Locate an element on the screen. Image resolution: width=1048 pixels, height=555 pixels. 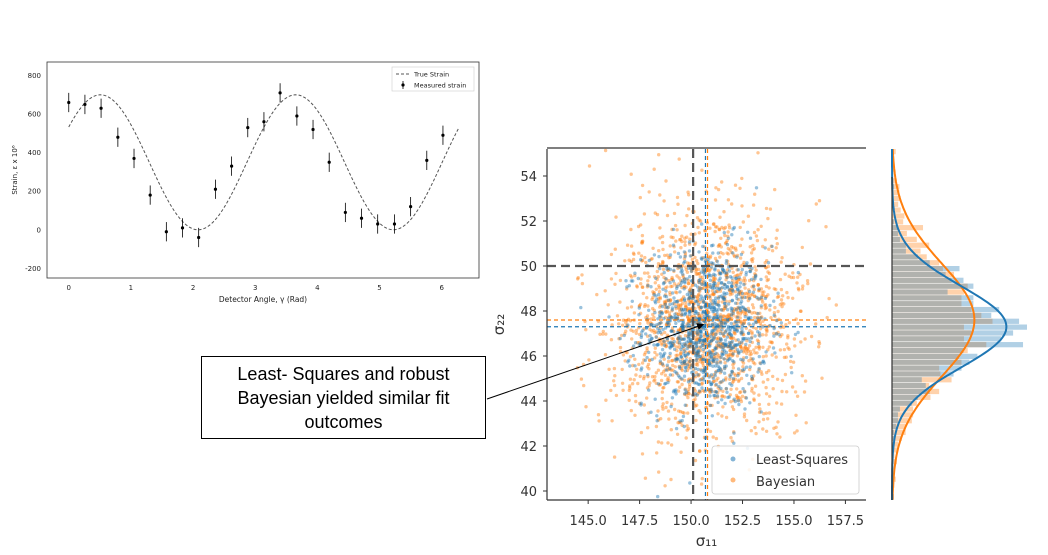
sigma22-marginal is located at coordinates (959, 324).